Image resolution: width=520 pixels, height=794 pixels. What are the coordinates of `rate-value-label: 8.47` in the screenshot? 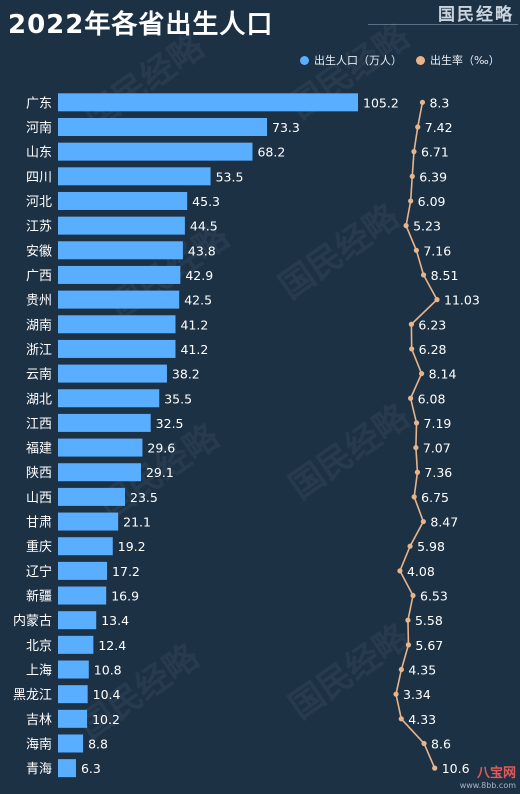 It's located at (444, 522).